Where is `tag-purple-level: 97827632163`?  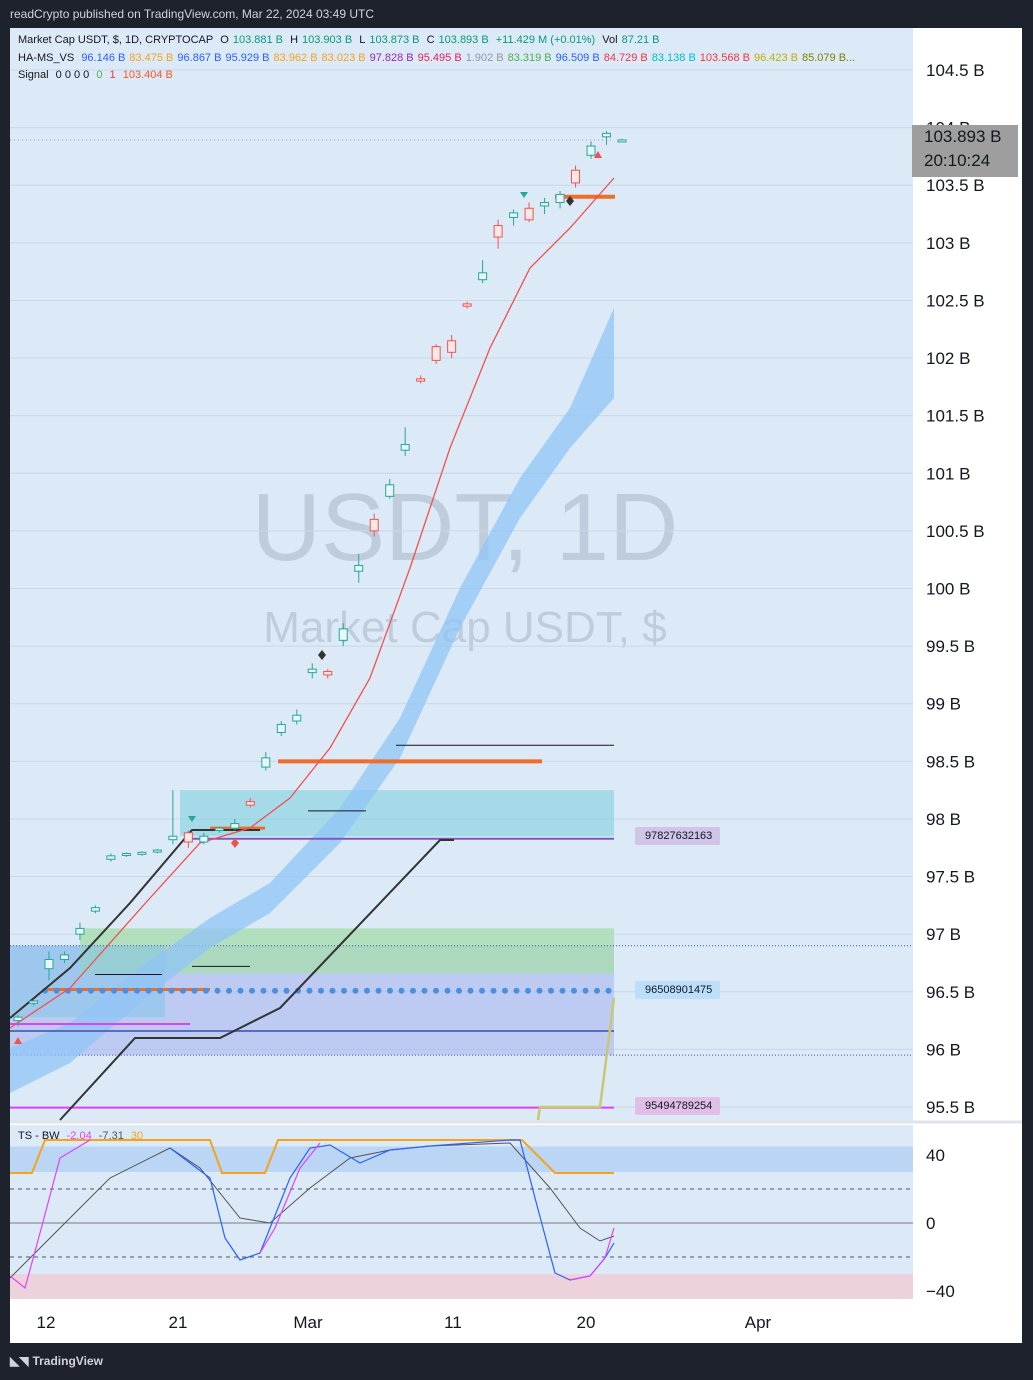 tag-purple-level: 97827632163 is located at coordinates (678, 836).